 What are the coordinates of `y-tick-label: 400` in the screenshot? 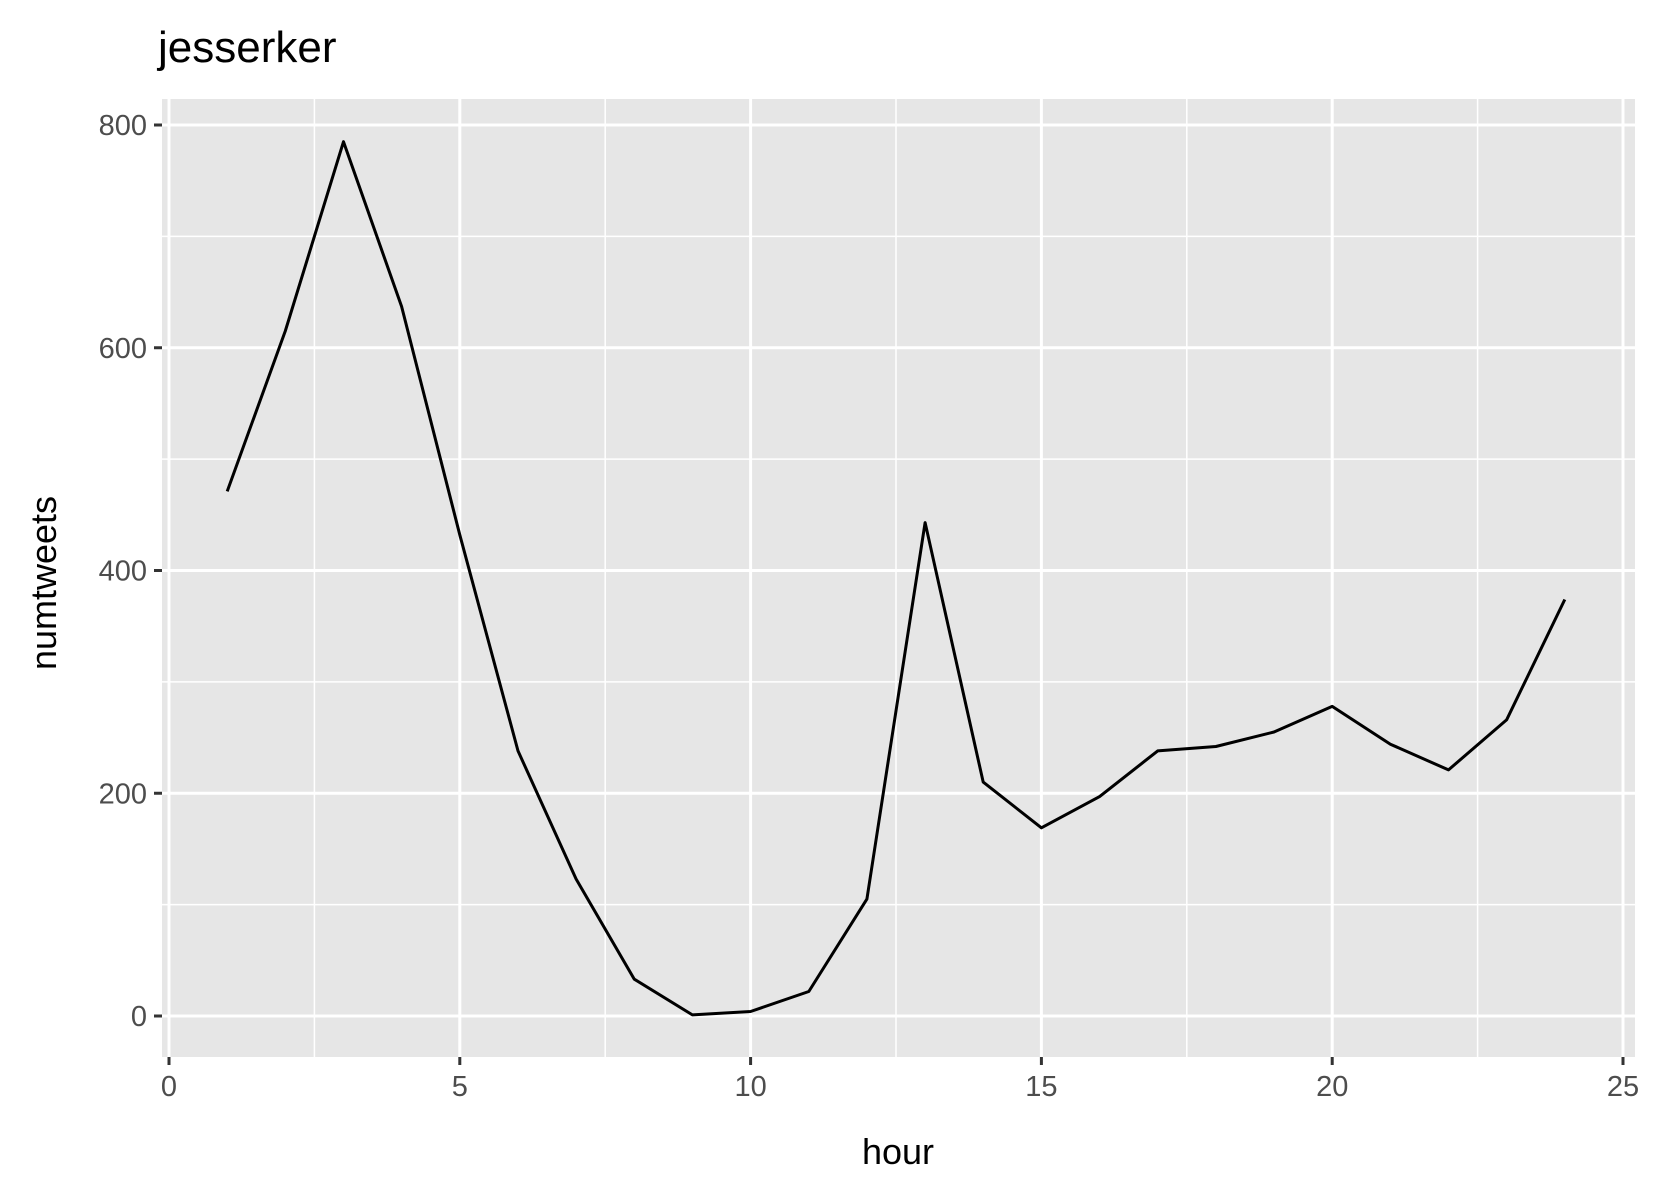 It's located at (123, 572).